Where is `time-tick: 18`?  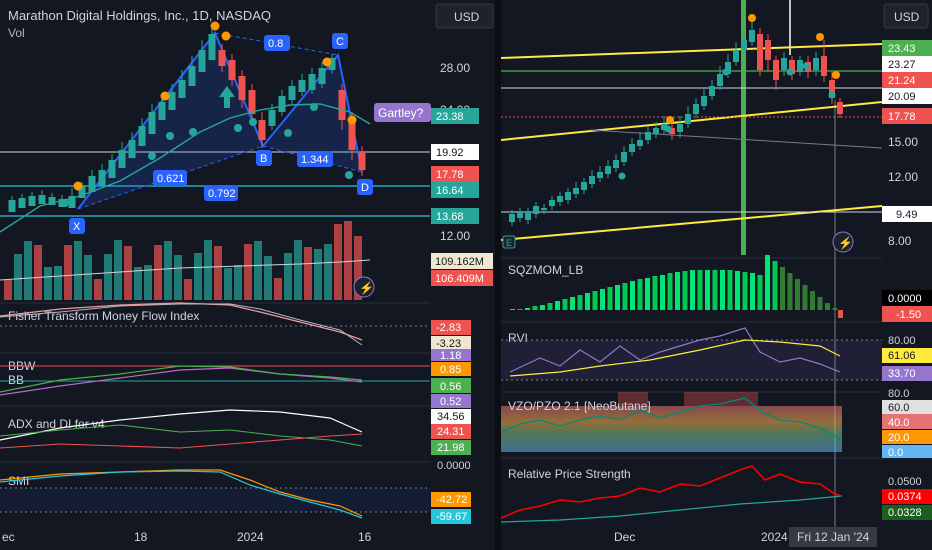 time-tick: 18 is located at coordinates (141, 537).